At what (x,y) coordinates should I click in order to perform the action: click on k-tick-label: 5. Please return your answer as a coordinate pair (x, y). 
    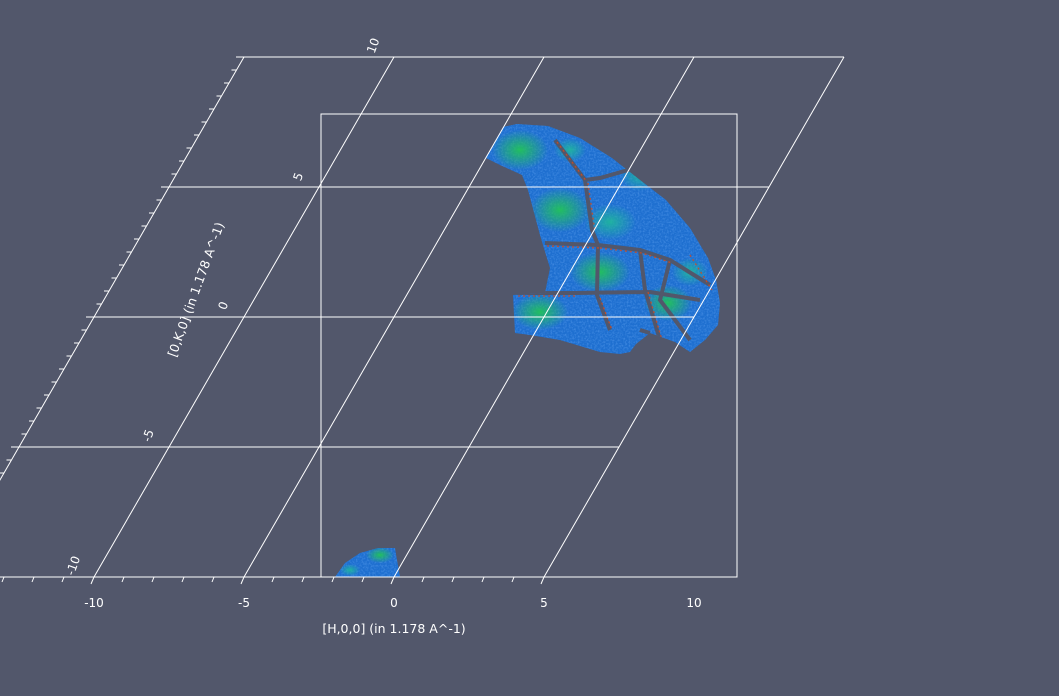
    Looking at the image, I should click on (298, 177).